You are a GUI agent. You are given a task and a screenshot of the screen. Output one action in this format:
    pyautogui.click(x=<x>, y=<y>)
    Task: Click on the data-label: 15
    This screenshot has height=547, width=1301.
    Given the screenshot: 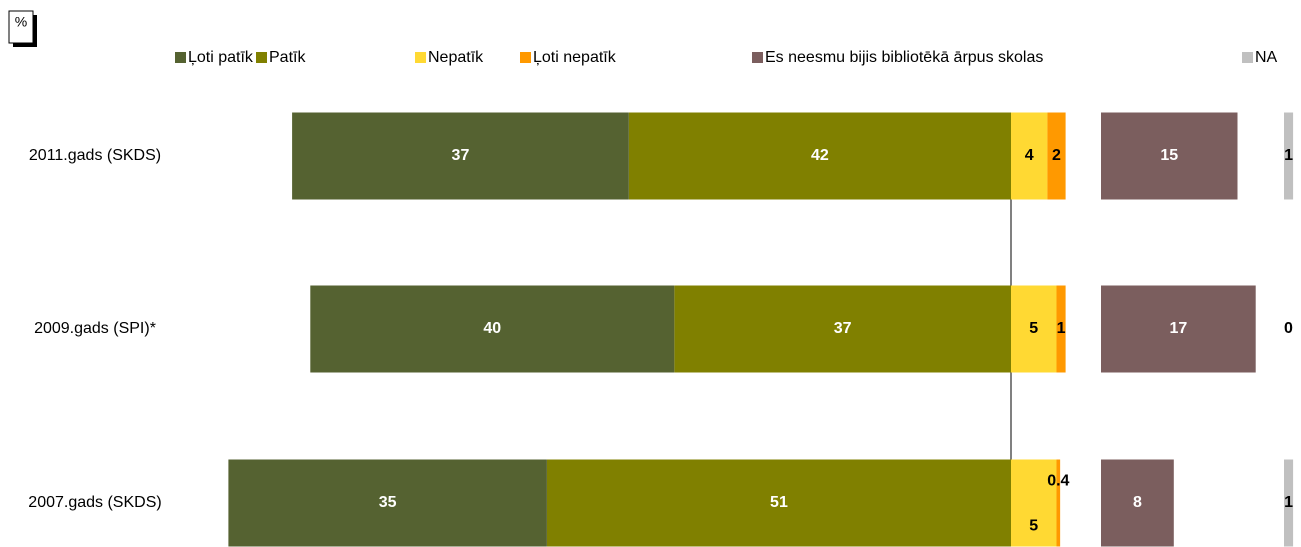 What is the action you would take?
    pyautogui.click(x=1169, y=155)
    